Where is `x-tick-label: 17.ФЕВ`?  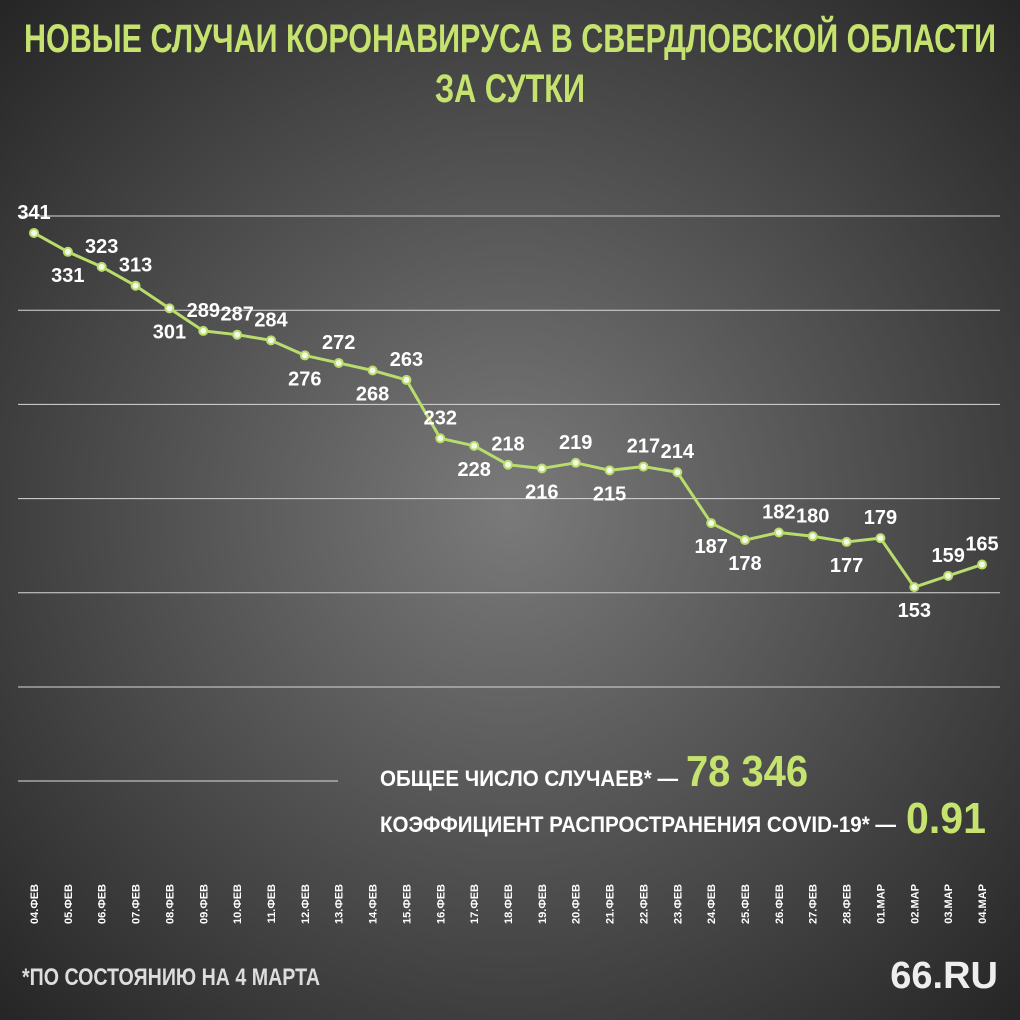
x-tick-label: 17.ФЕВ is located at coordinates (475, 904).